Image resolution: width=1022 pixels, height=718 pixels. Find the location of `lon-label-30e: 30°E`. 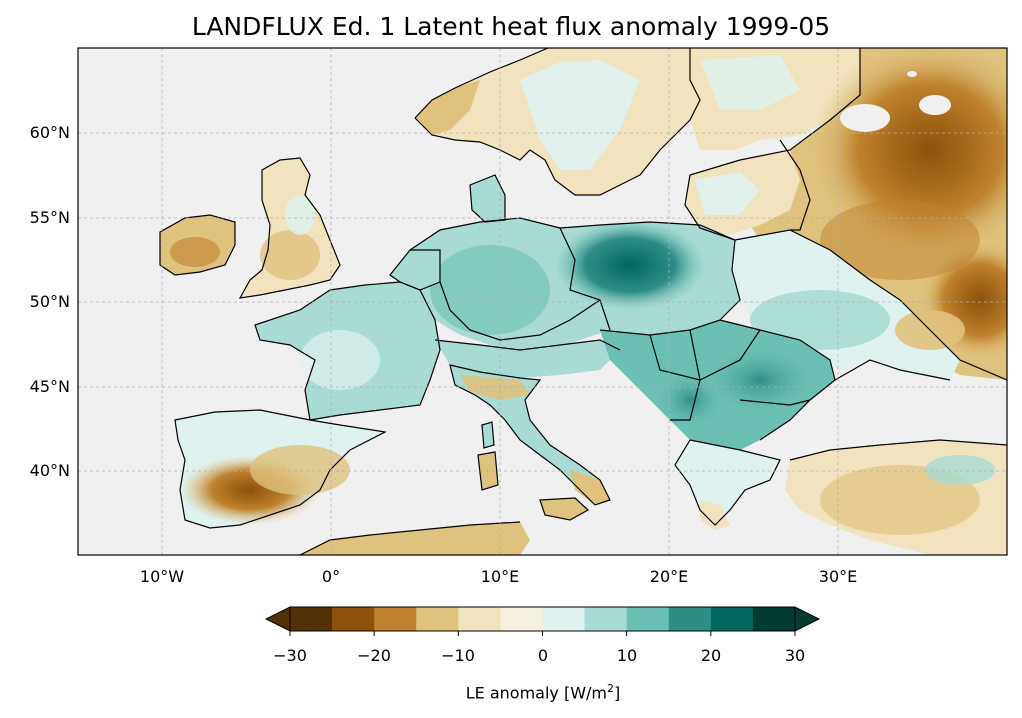

lon-label-30e: 30°E is located at coordinates (838, 576).